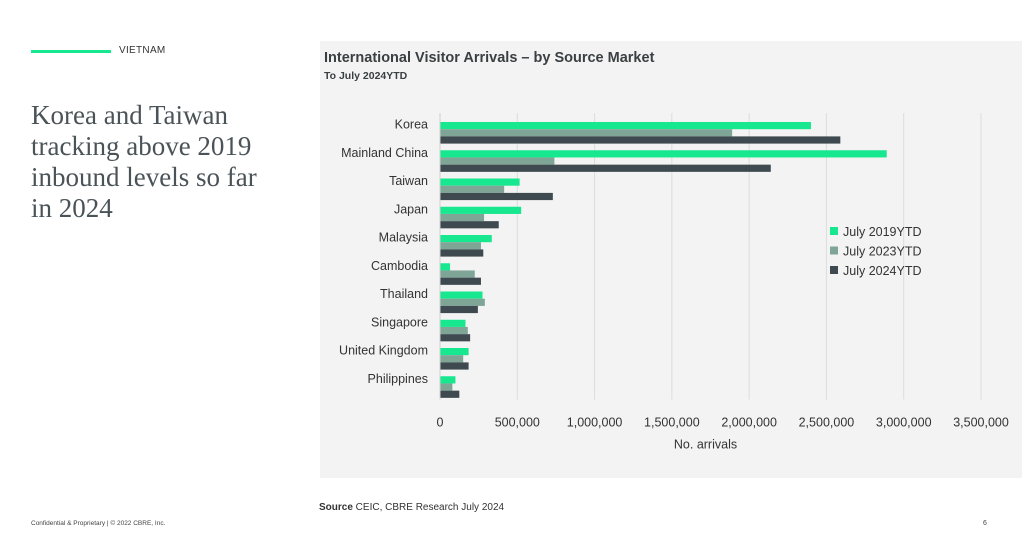 Image resolution: width=1024 pixels, height=547 pixels. What do you see at coordinates (398, 379) in the screenshot?
I see `y-category-label: Philippines` at bounding box center [398, 379].